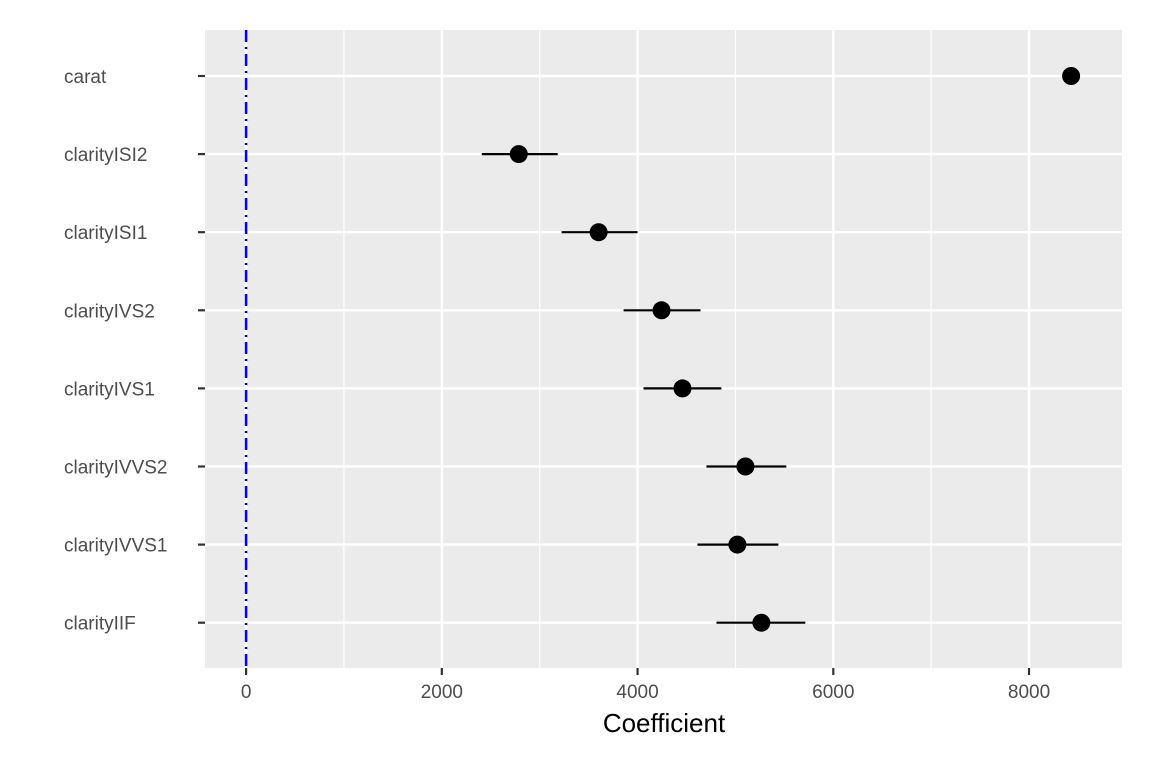  What do you see at coordinates (246, 692) in the screenshot?
I see `x-tick-label: 0` at bounding box center [246, 692].